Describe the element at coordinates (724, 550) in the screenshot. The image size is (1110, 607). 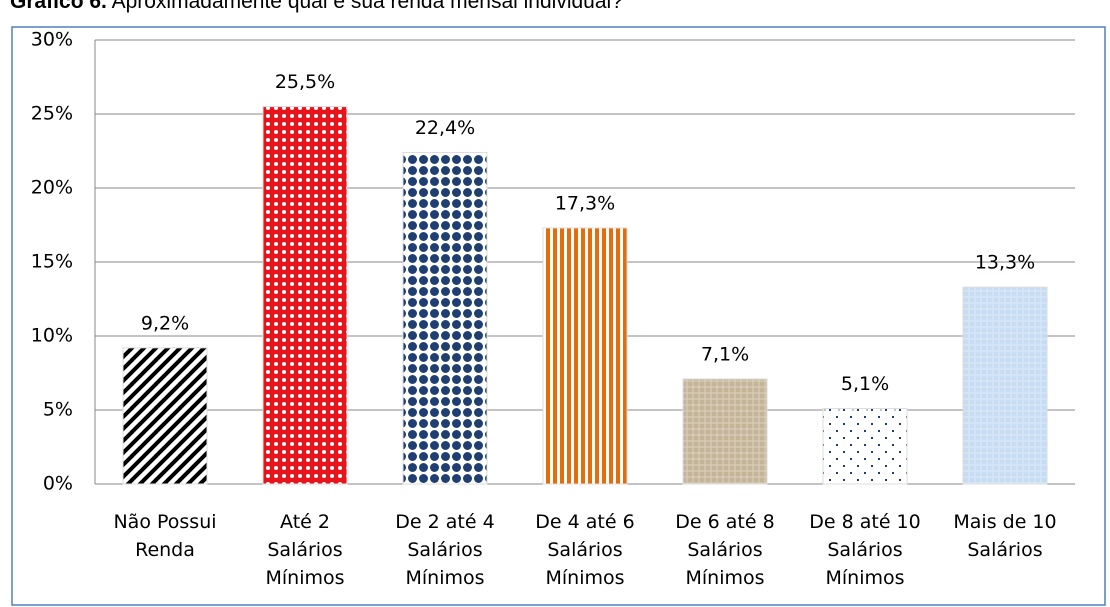
I see `x-tick-label: De 6 até 8 Salários Mínimos` at that location.